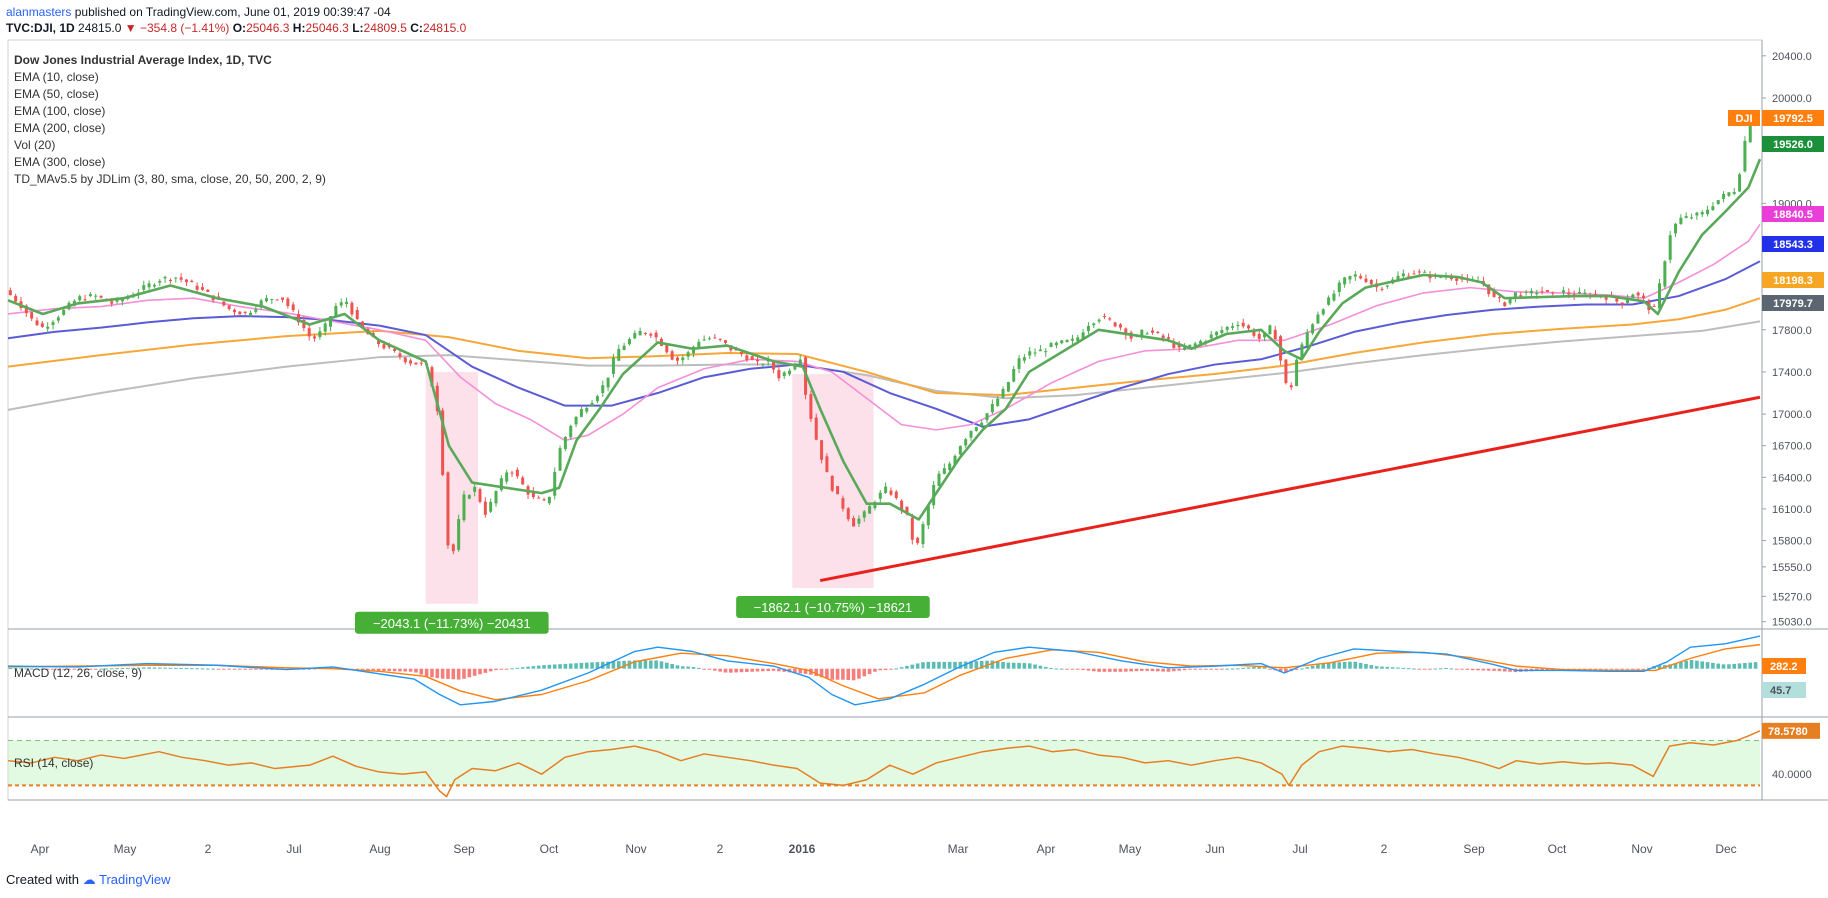 Image resolution: width=1828 pixels, height=898 pixels. I want to click on tradingview-brand: TradingView, so click(135, 879).